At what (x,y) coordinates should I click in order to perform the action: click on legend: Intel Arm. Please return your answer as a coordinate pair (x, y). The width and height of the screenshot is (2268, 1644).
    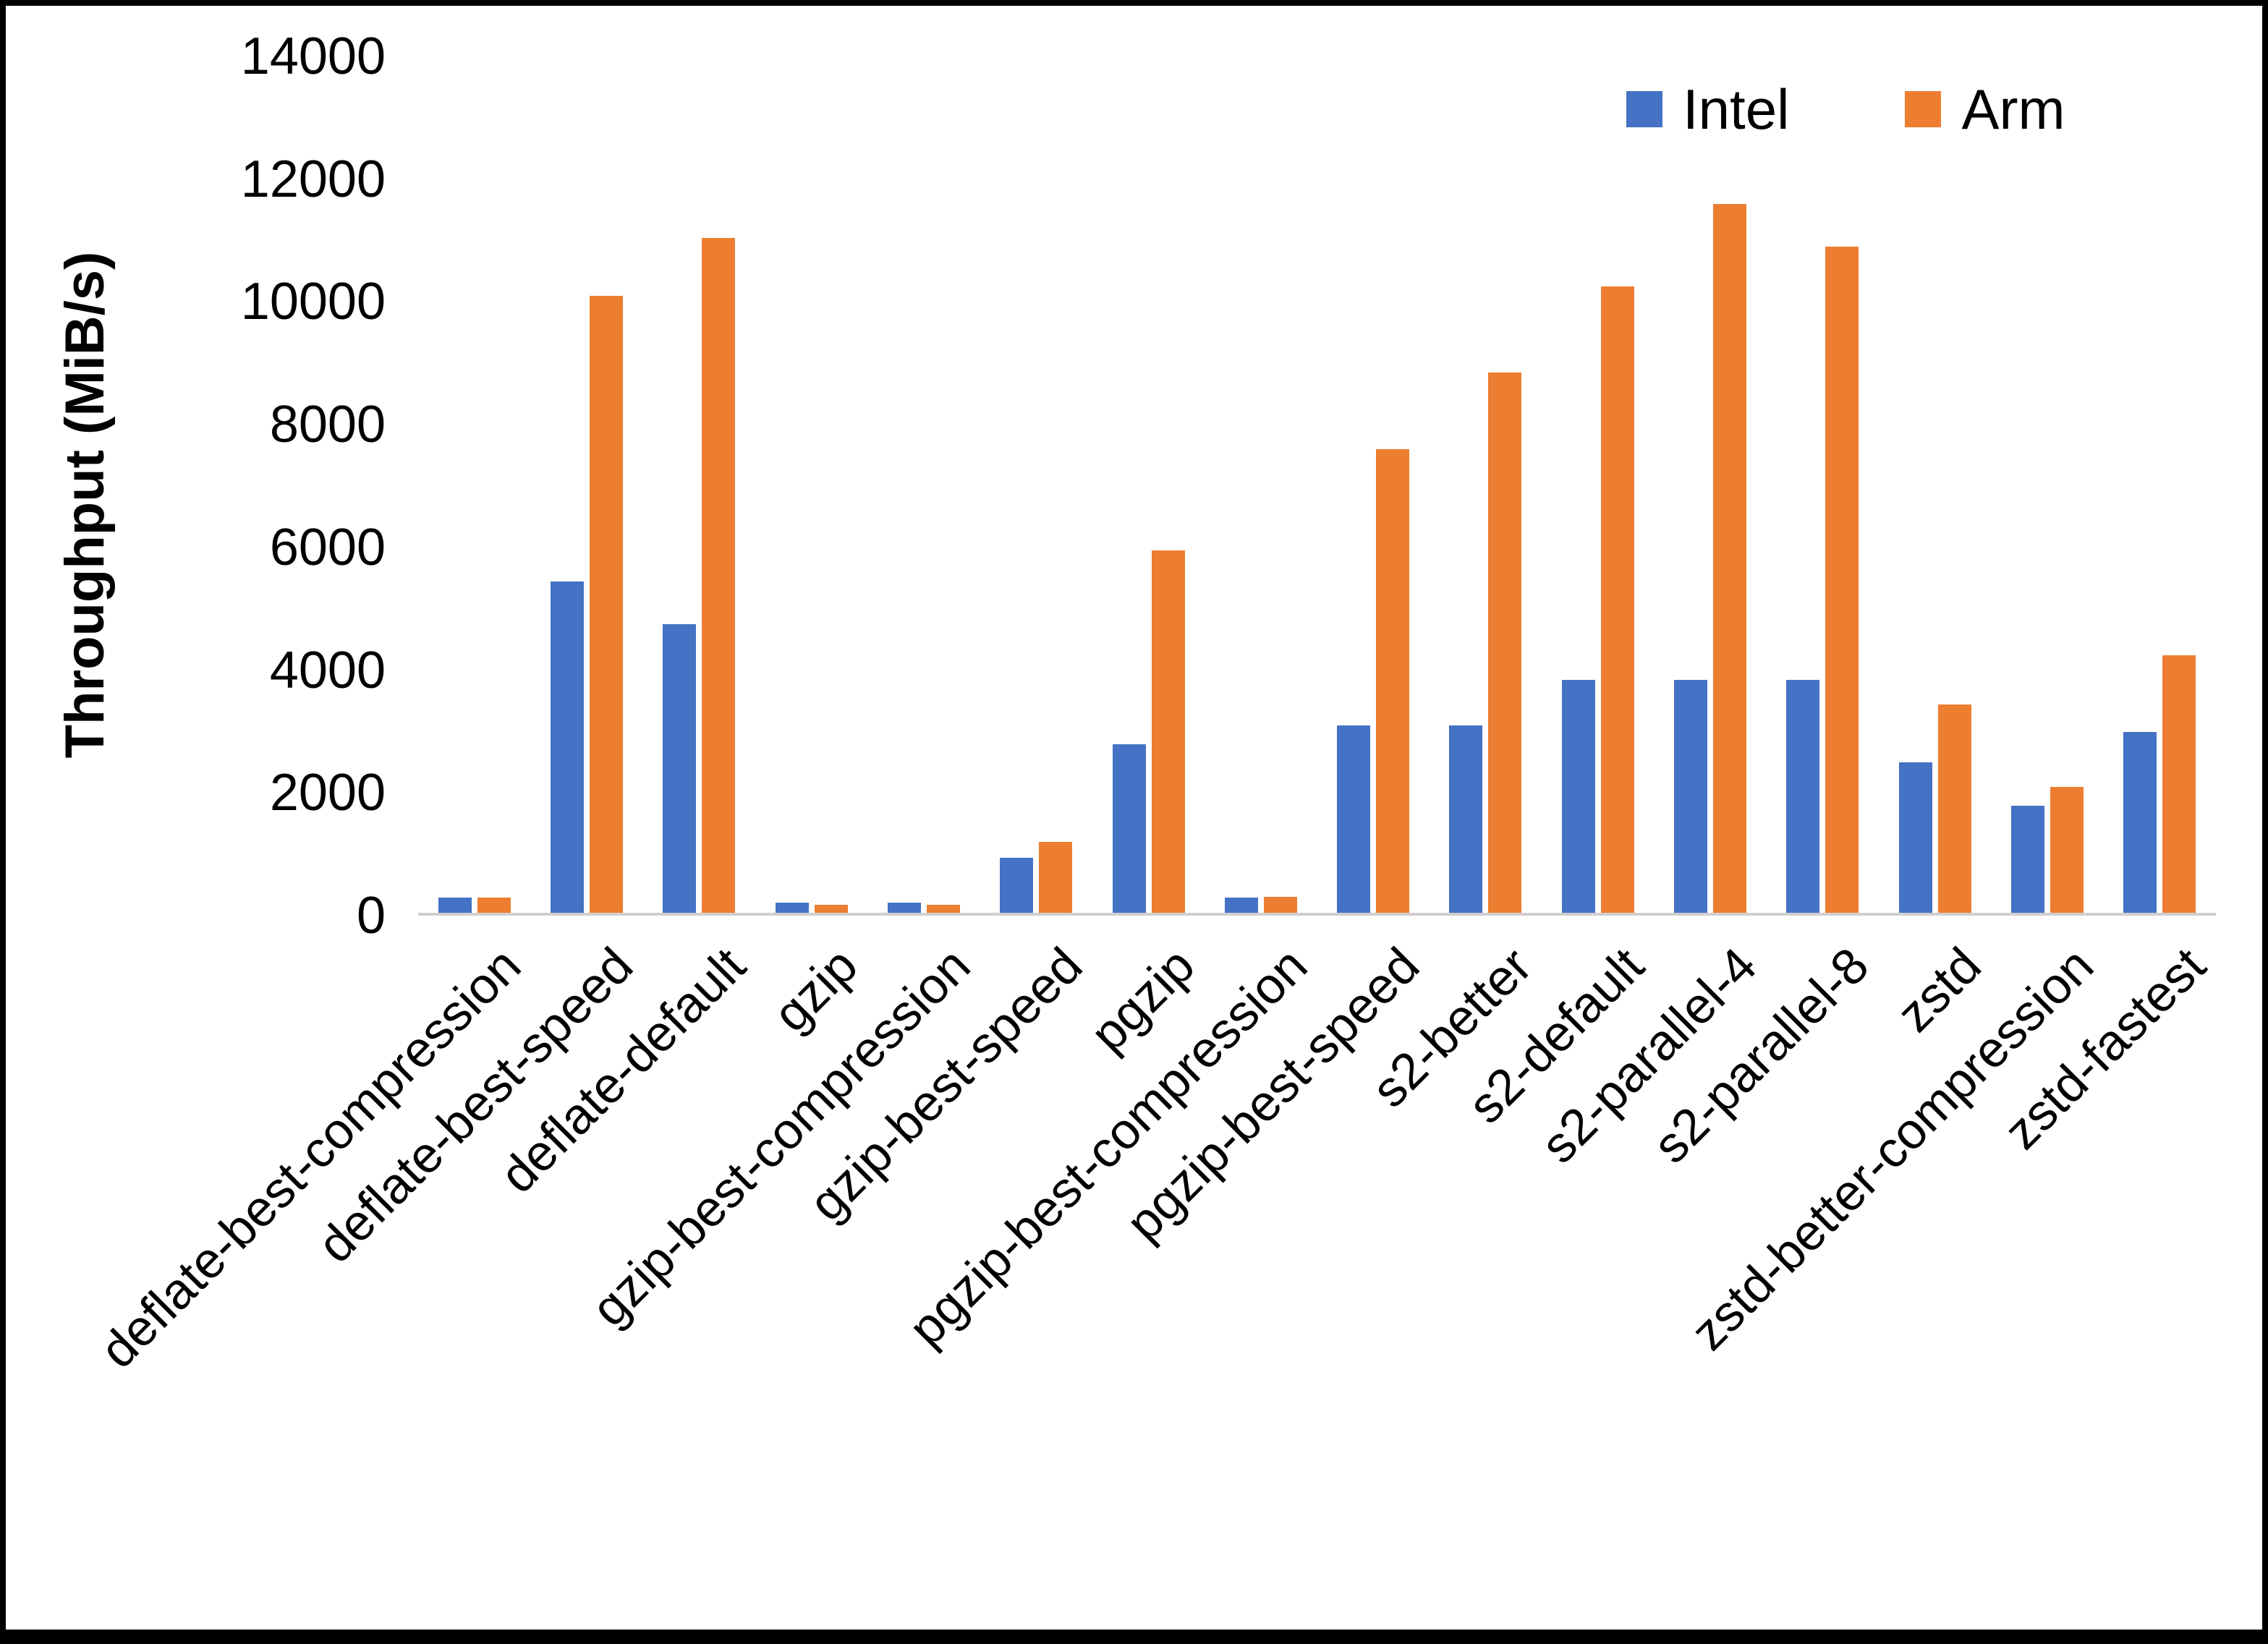
    Looking at the image, I should click on (1845, 109).